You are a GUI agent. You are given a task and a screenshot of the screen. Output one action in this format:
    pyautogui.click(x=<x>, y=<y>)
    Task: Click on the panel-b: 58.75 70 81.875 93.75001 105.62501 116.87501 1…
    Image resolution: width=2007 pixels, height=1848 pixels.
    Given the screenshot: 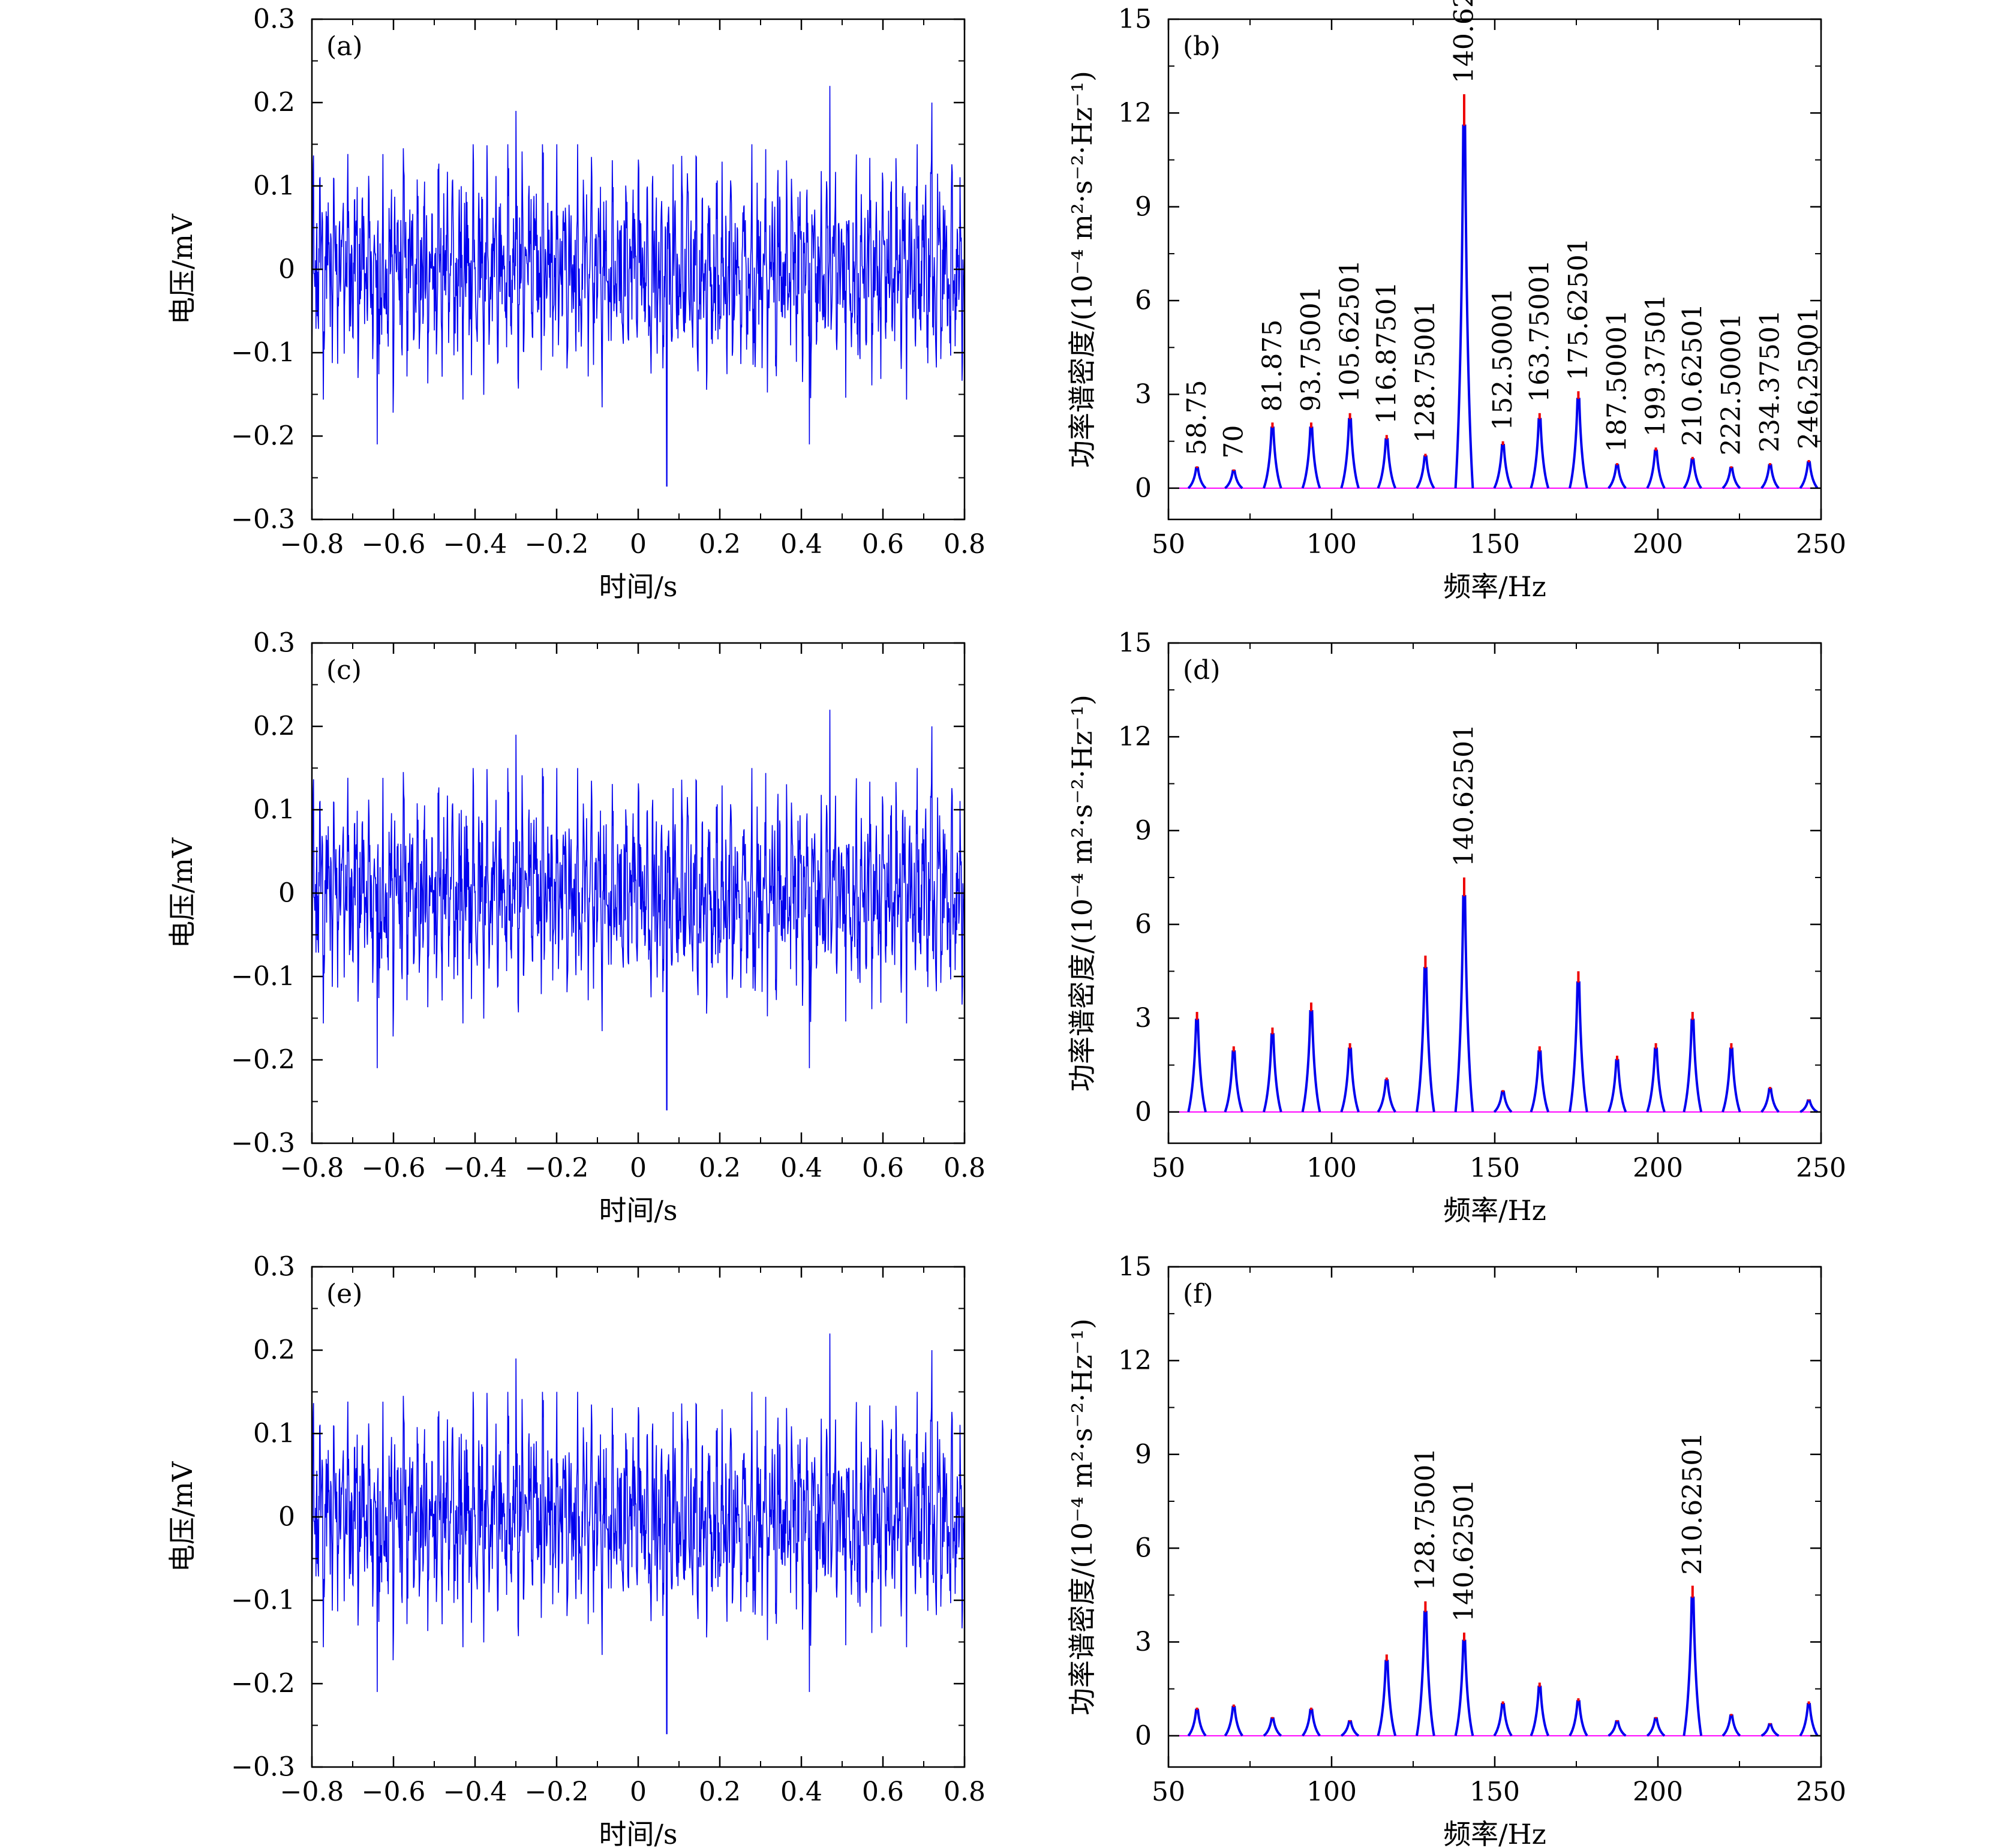 What is the action you would take?
    pyautogui.click(x=1456, y=301)
    